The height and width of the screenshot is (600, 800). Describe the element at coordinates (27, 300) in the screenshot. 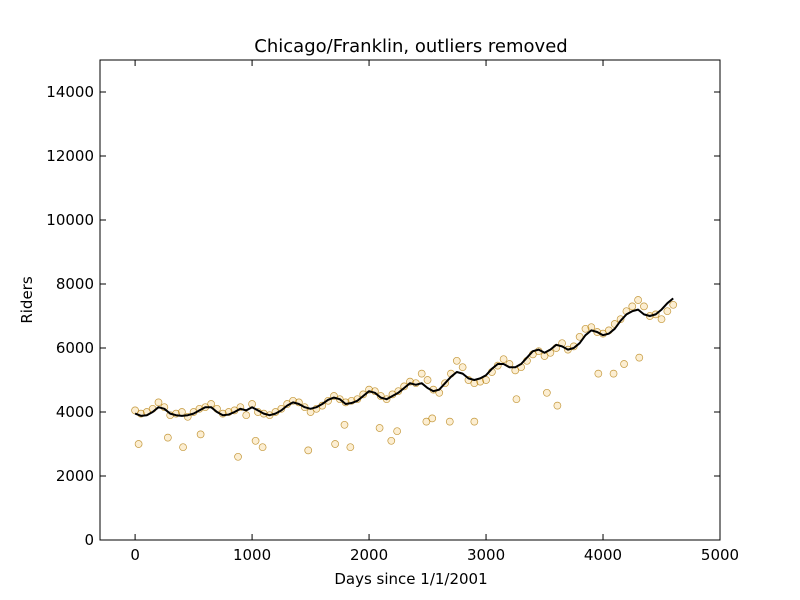

I see `y-axis-label: Riders` at that location.